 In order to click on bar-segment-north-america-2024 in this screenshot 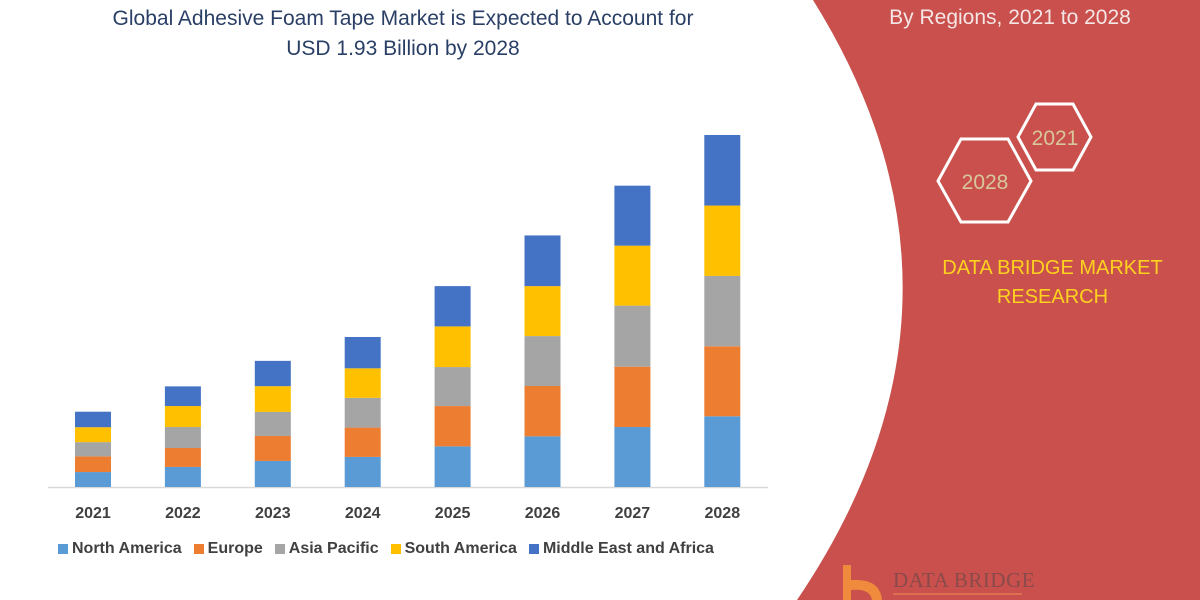, I will do `click(362, 471)`.